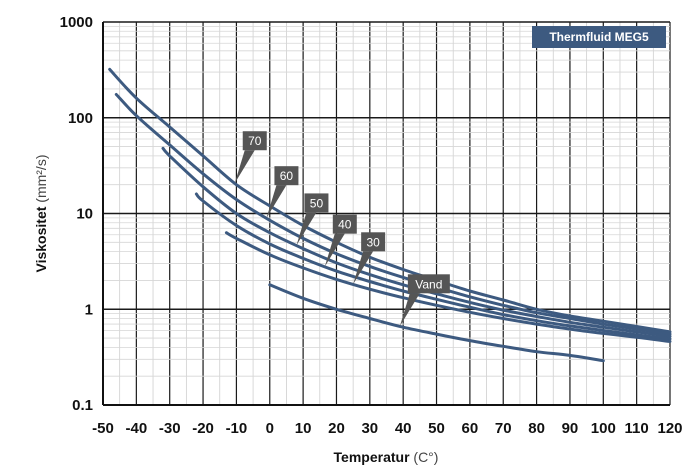 The image size is (690, 467). I want to click on x-tick-label: -20, so click(203, 428).